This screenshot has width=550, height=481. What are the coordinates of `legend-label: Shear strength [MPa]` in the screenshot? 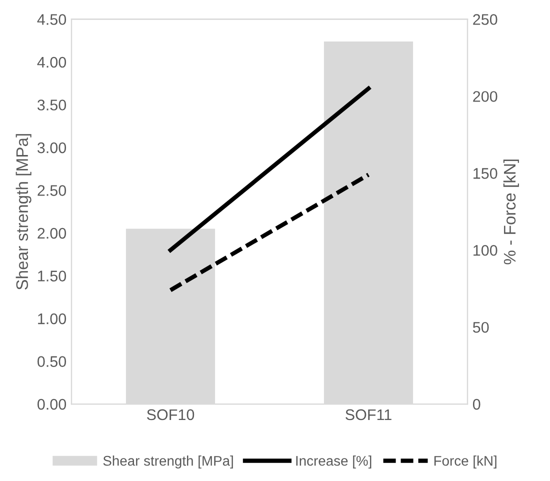 It's located at (168, 462).